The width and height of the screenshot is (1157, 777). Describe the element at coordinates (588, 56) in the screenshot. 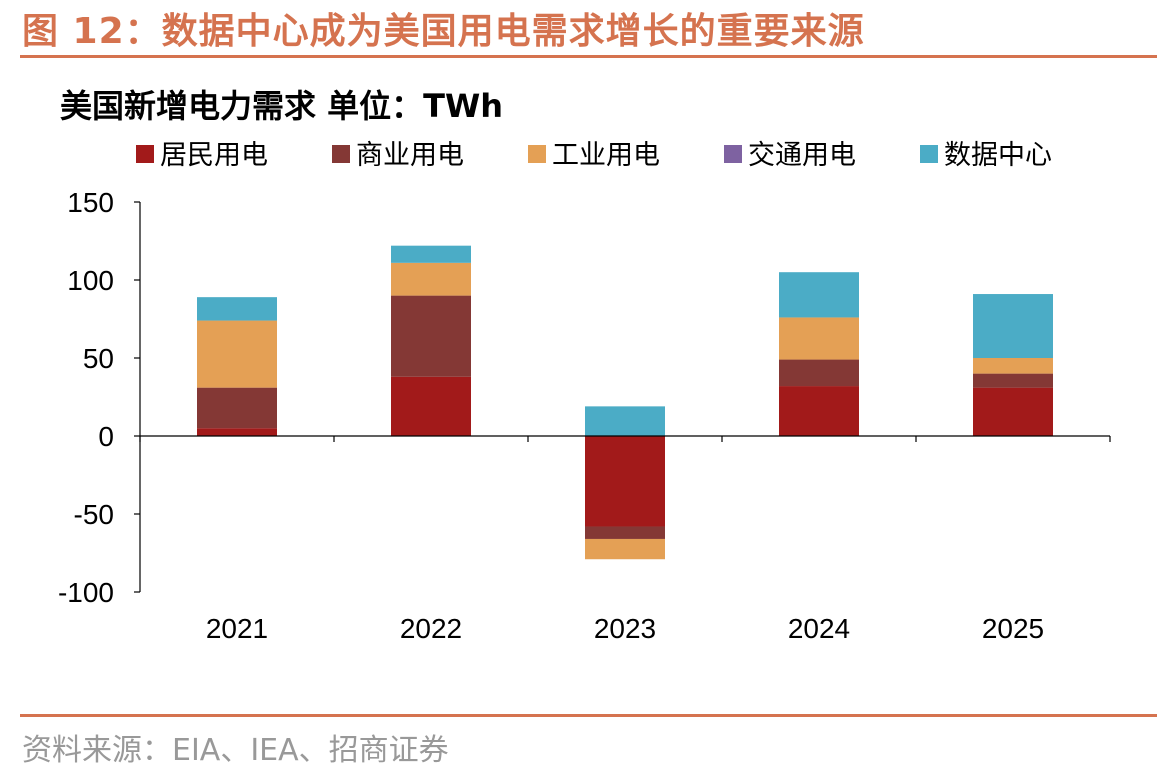

I see `top-divider` at that location.